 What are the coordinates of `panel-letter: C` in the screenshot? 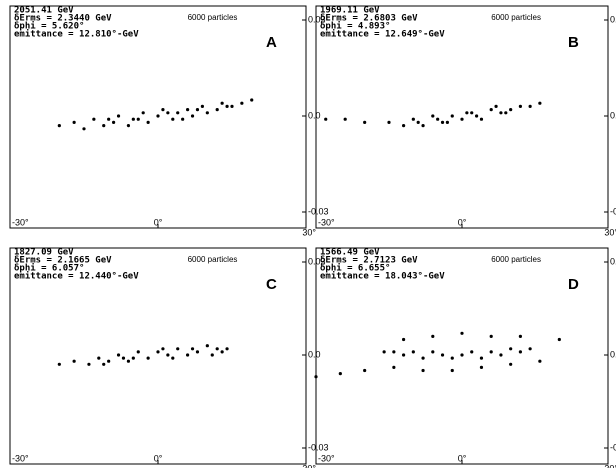 It's located at (271, 284).